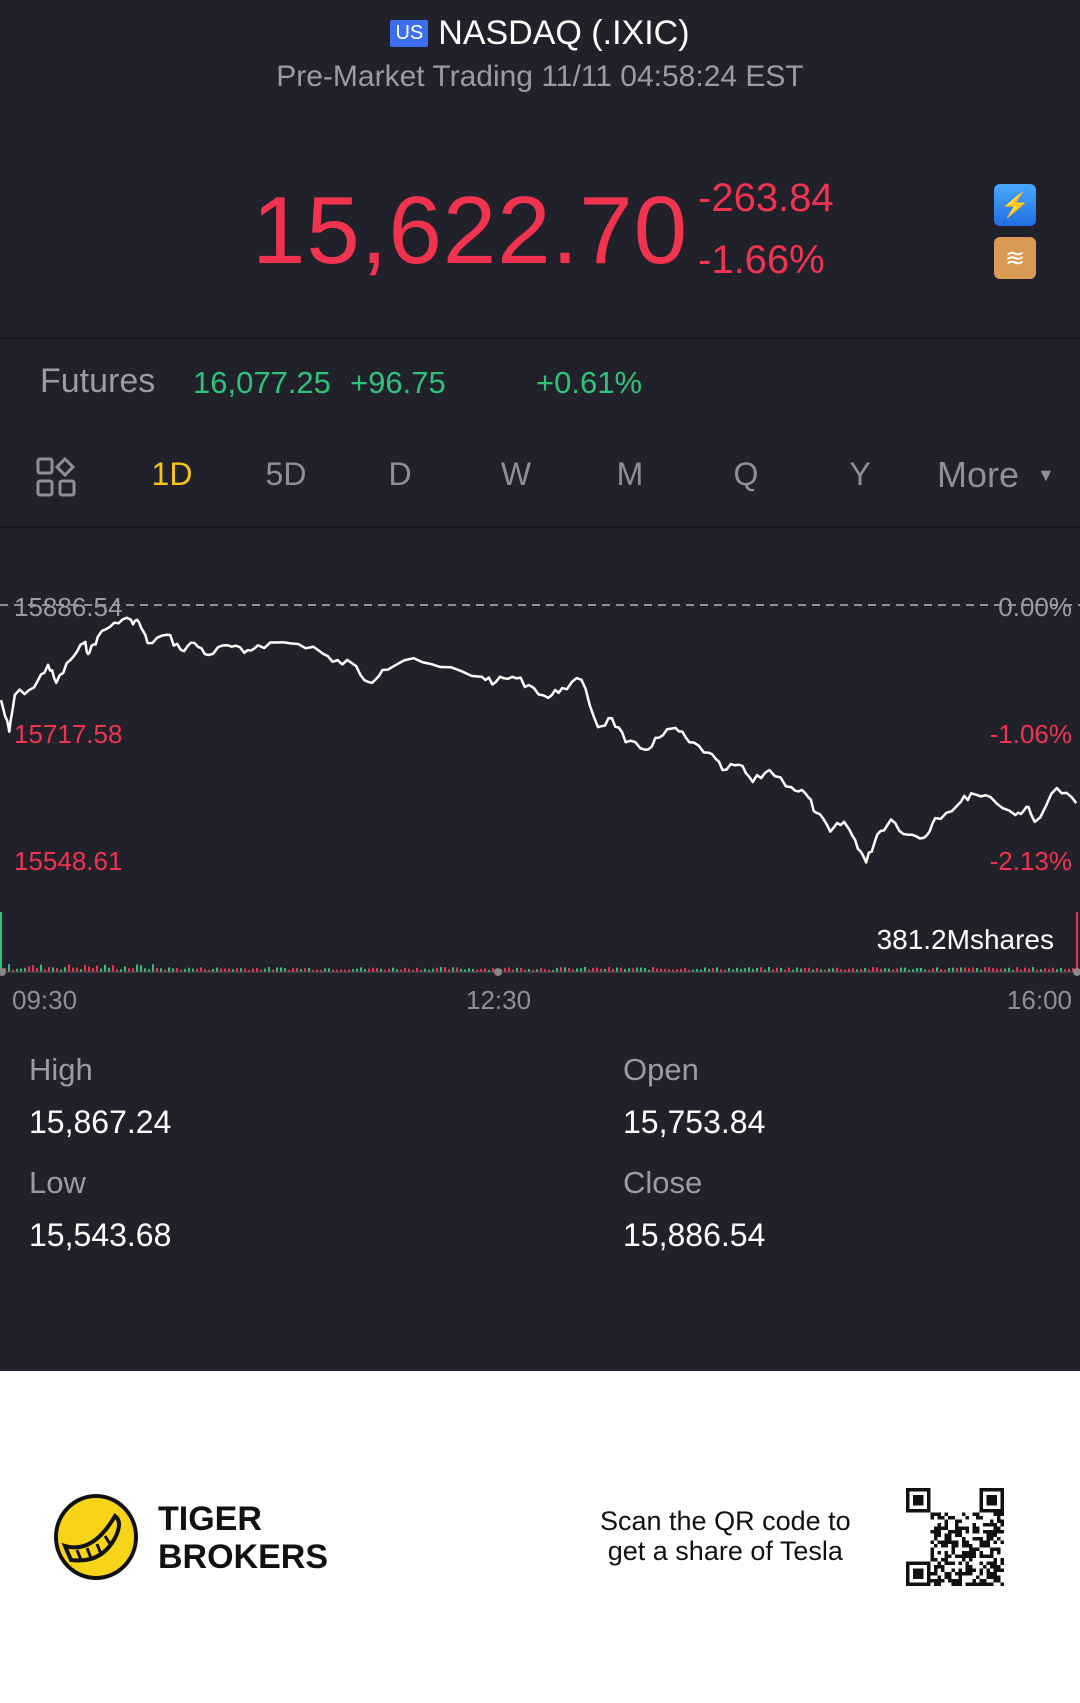  Describe the element at coordinates (98, 381) in the screenshot. I see `futures-label: Futures` at that location.